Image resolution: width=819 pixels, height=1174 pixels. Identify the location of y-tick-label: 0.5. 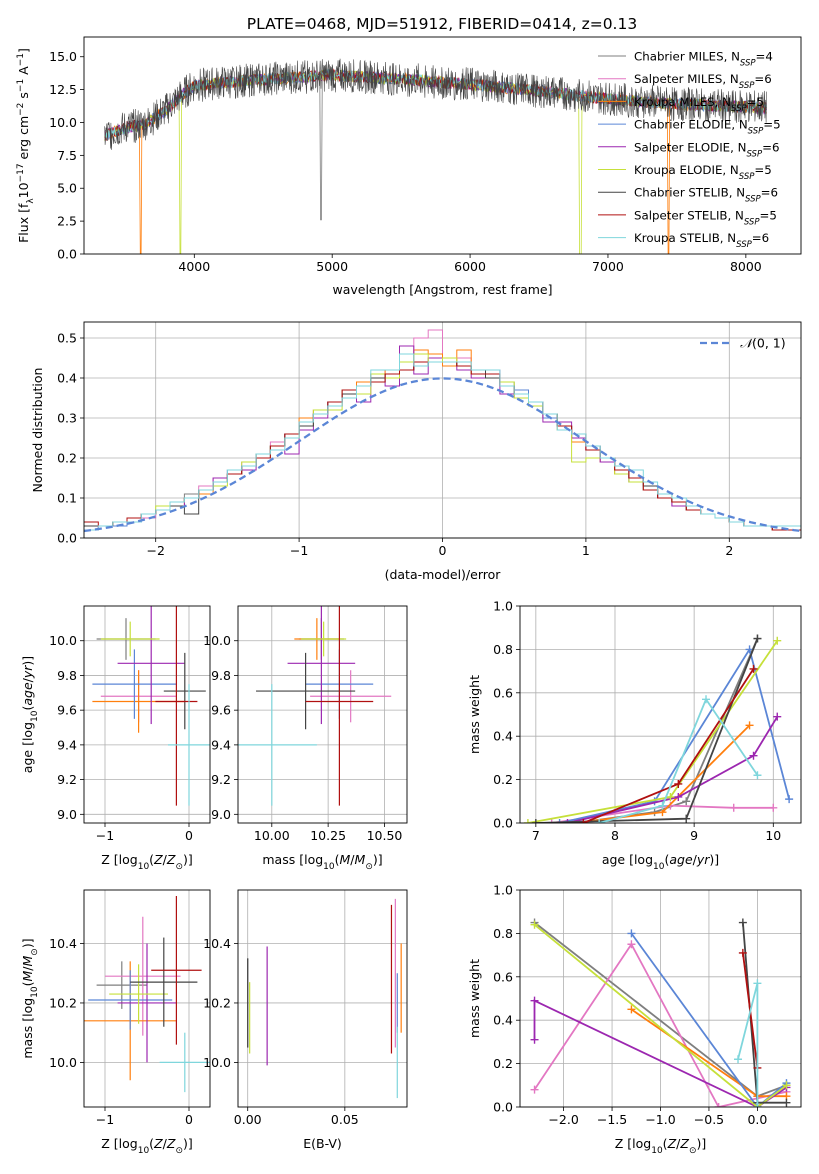
(67, 338).